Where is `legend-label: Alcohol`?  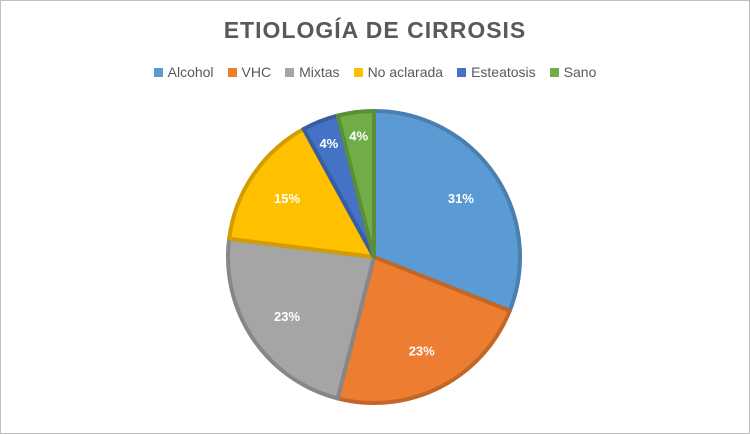 legend-label: Alcohol is located at coordinates (190, 72).